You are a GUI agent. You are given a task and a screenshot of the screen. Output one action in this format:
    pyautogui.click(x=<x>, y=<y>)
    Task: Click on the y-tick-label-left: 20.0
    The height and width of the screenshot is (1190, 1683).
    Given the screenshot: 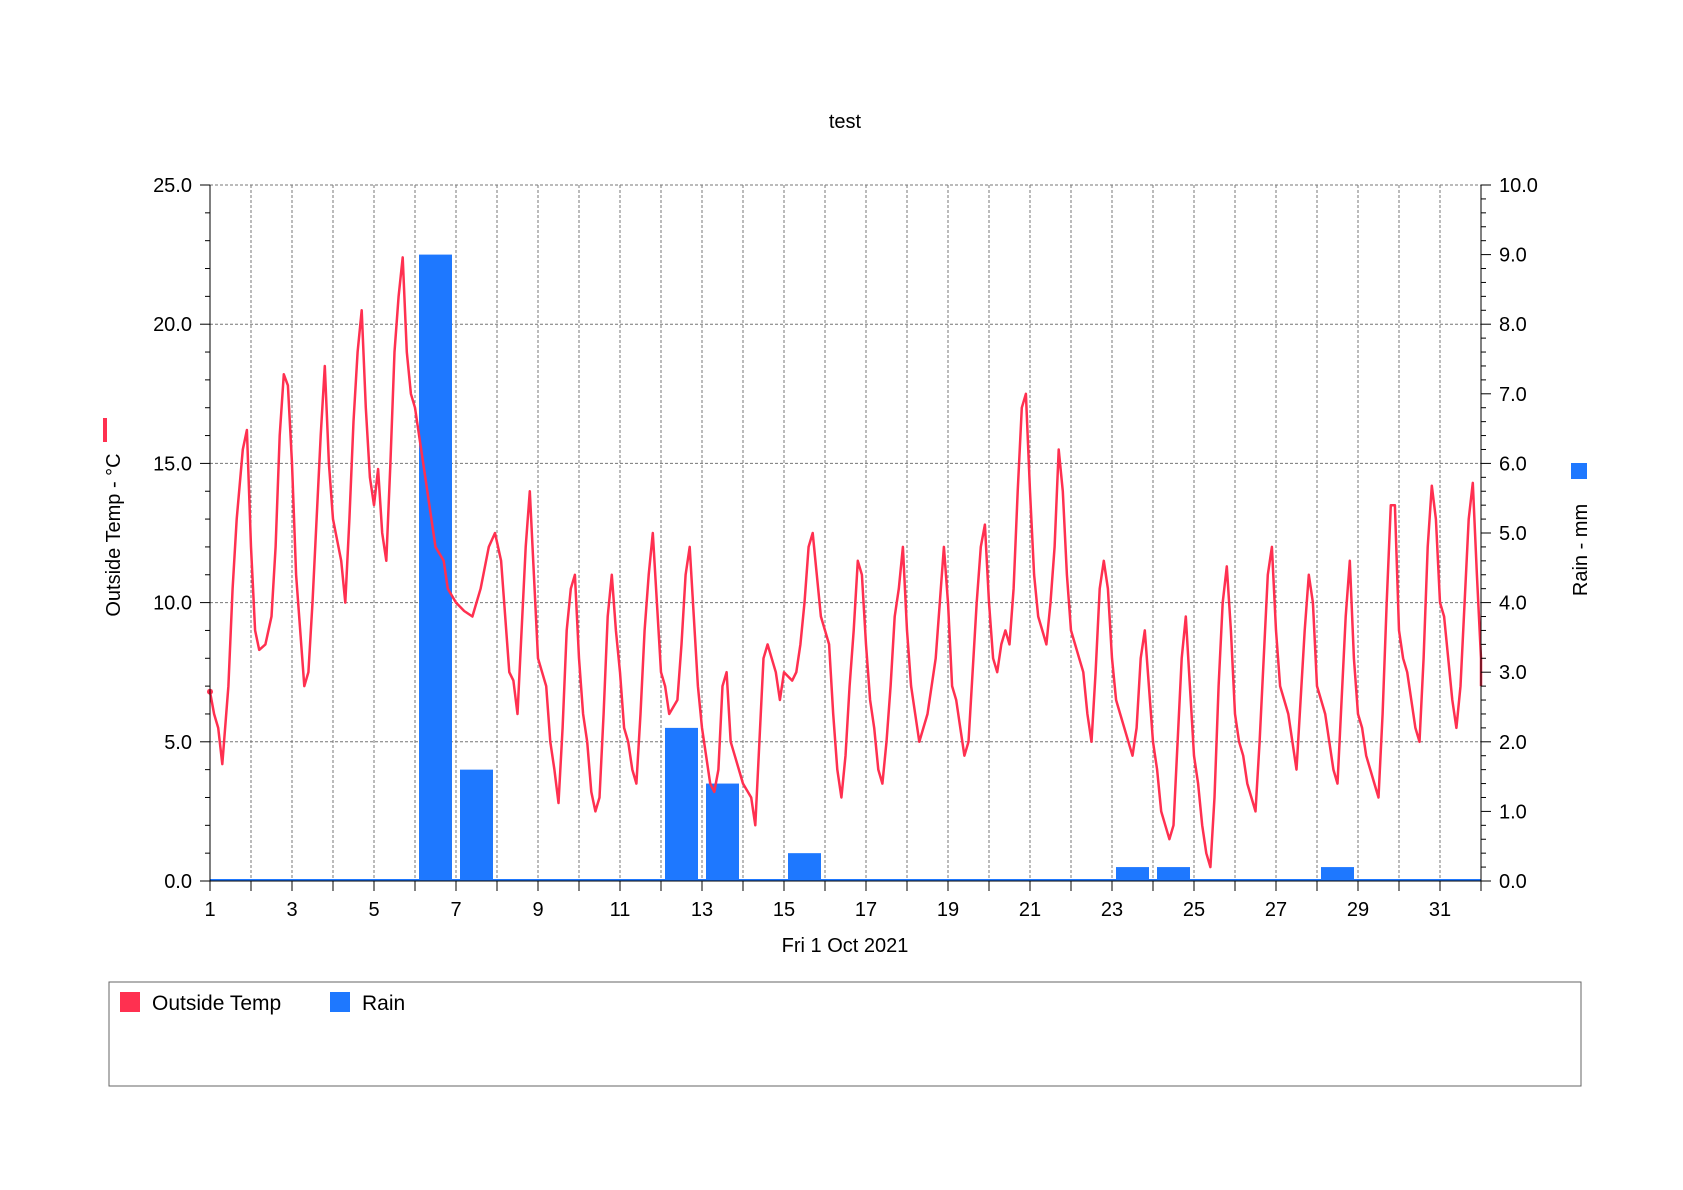 What is the action you would take?
    pyautogui.click(x=172, y=325)
    